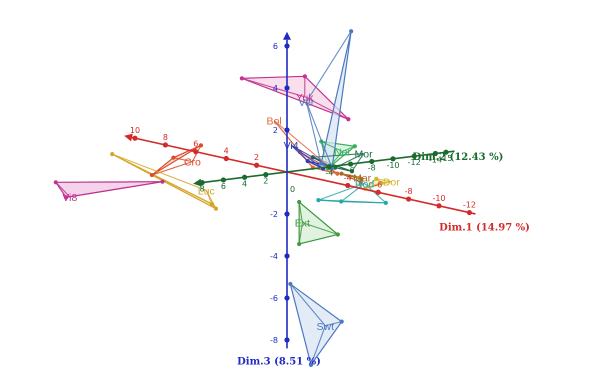 Image resolution: width=609 pixels, height=387 pixels. What do you see at coordinates (195, 144) in the screenshot?
I see `tick-label-dim1-7: 6` at bounding box center [195, 144].